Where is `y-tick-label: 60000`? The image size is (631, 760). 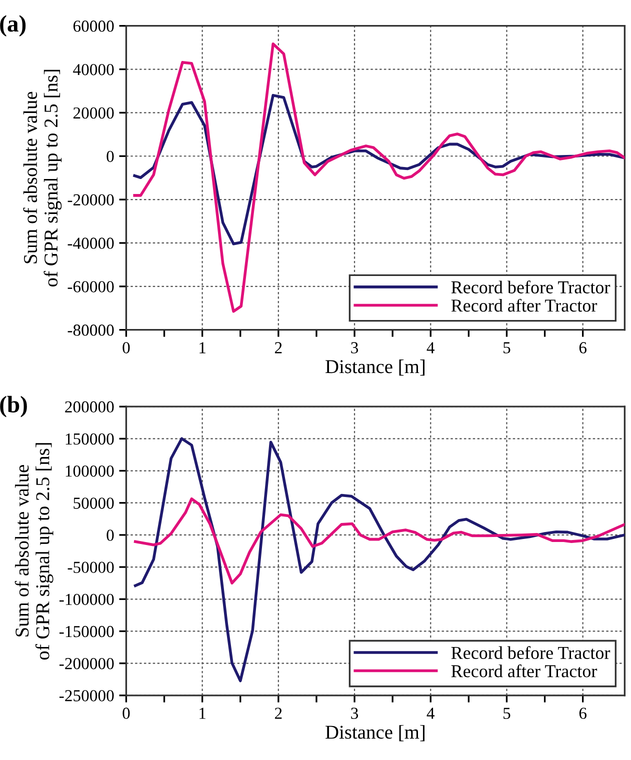
y-tick-label: 60000 is located at coordinates (93, 26).